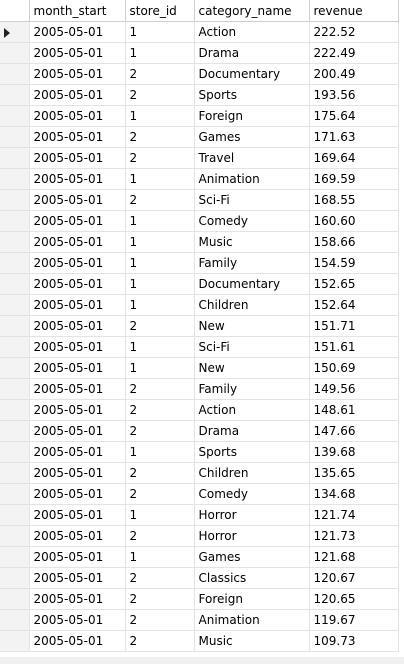 The image size is (404, 664). Describe the element at coordinates (202, 660) in the screenshot. I see `horizontal-scrollbar` at that location.